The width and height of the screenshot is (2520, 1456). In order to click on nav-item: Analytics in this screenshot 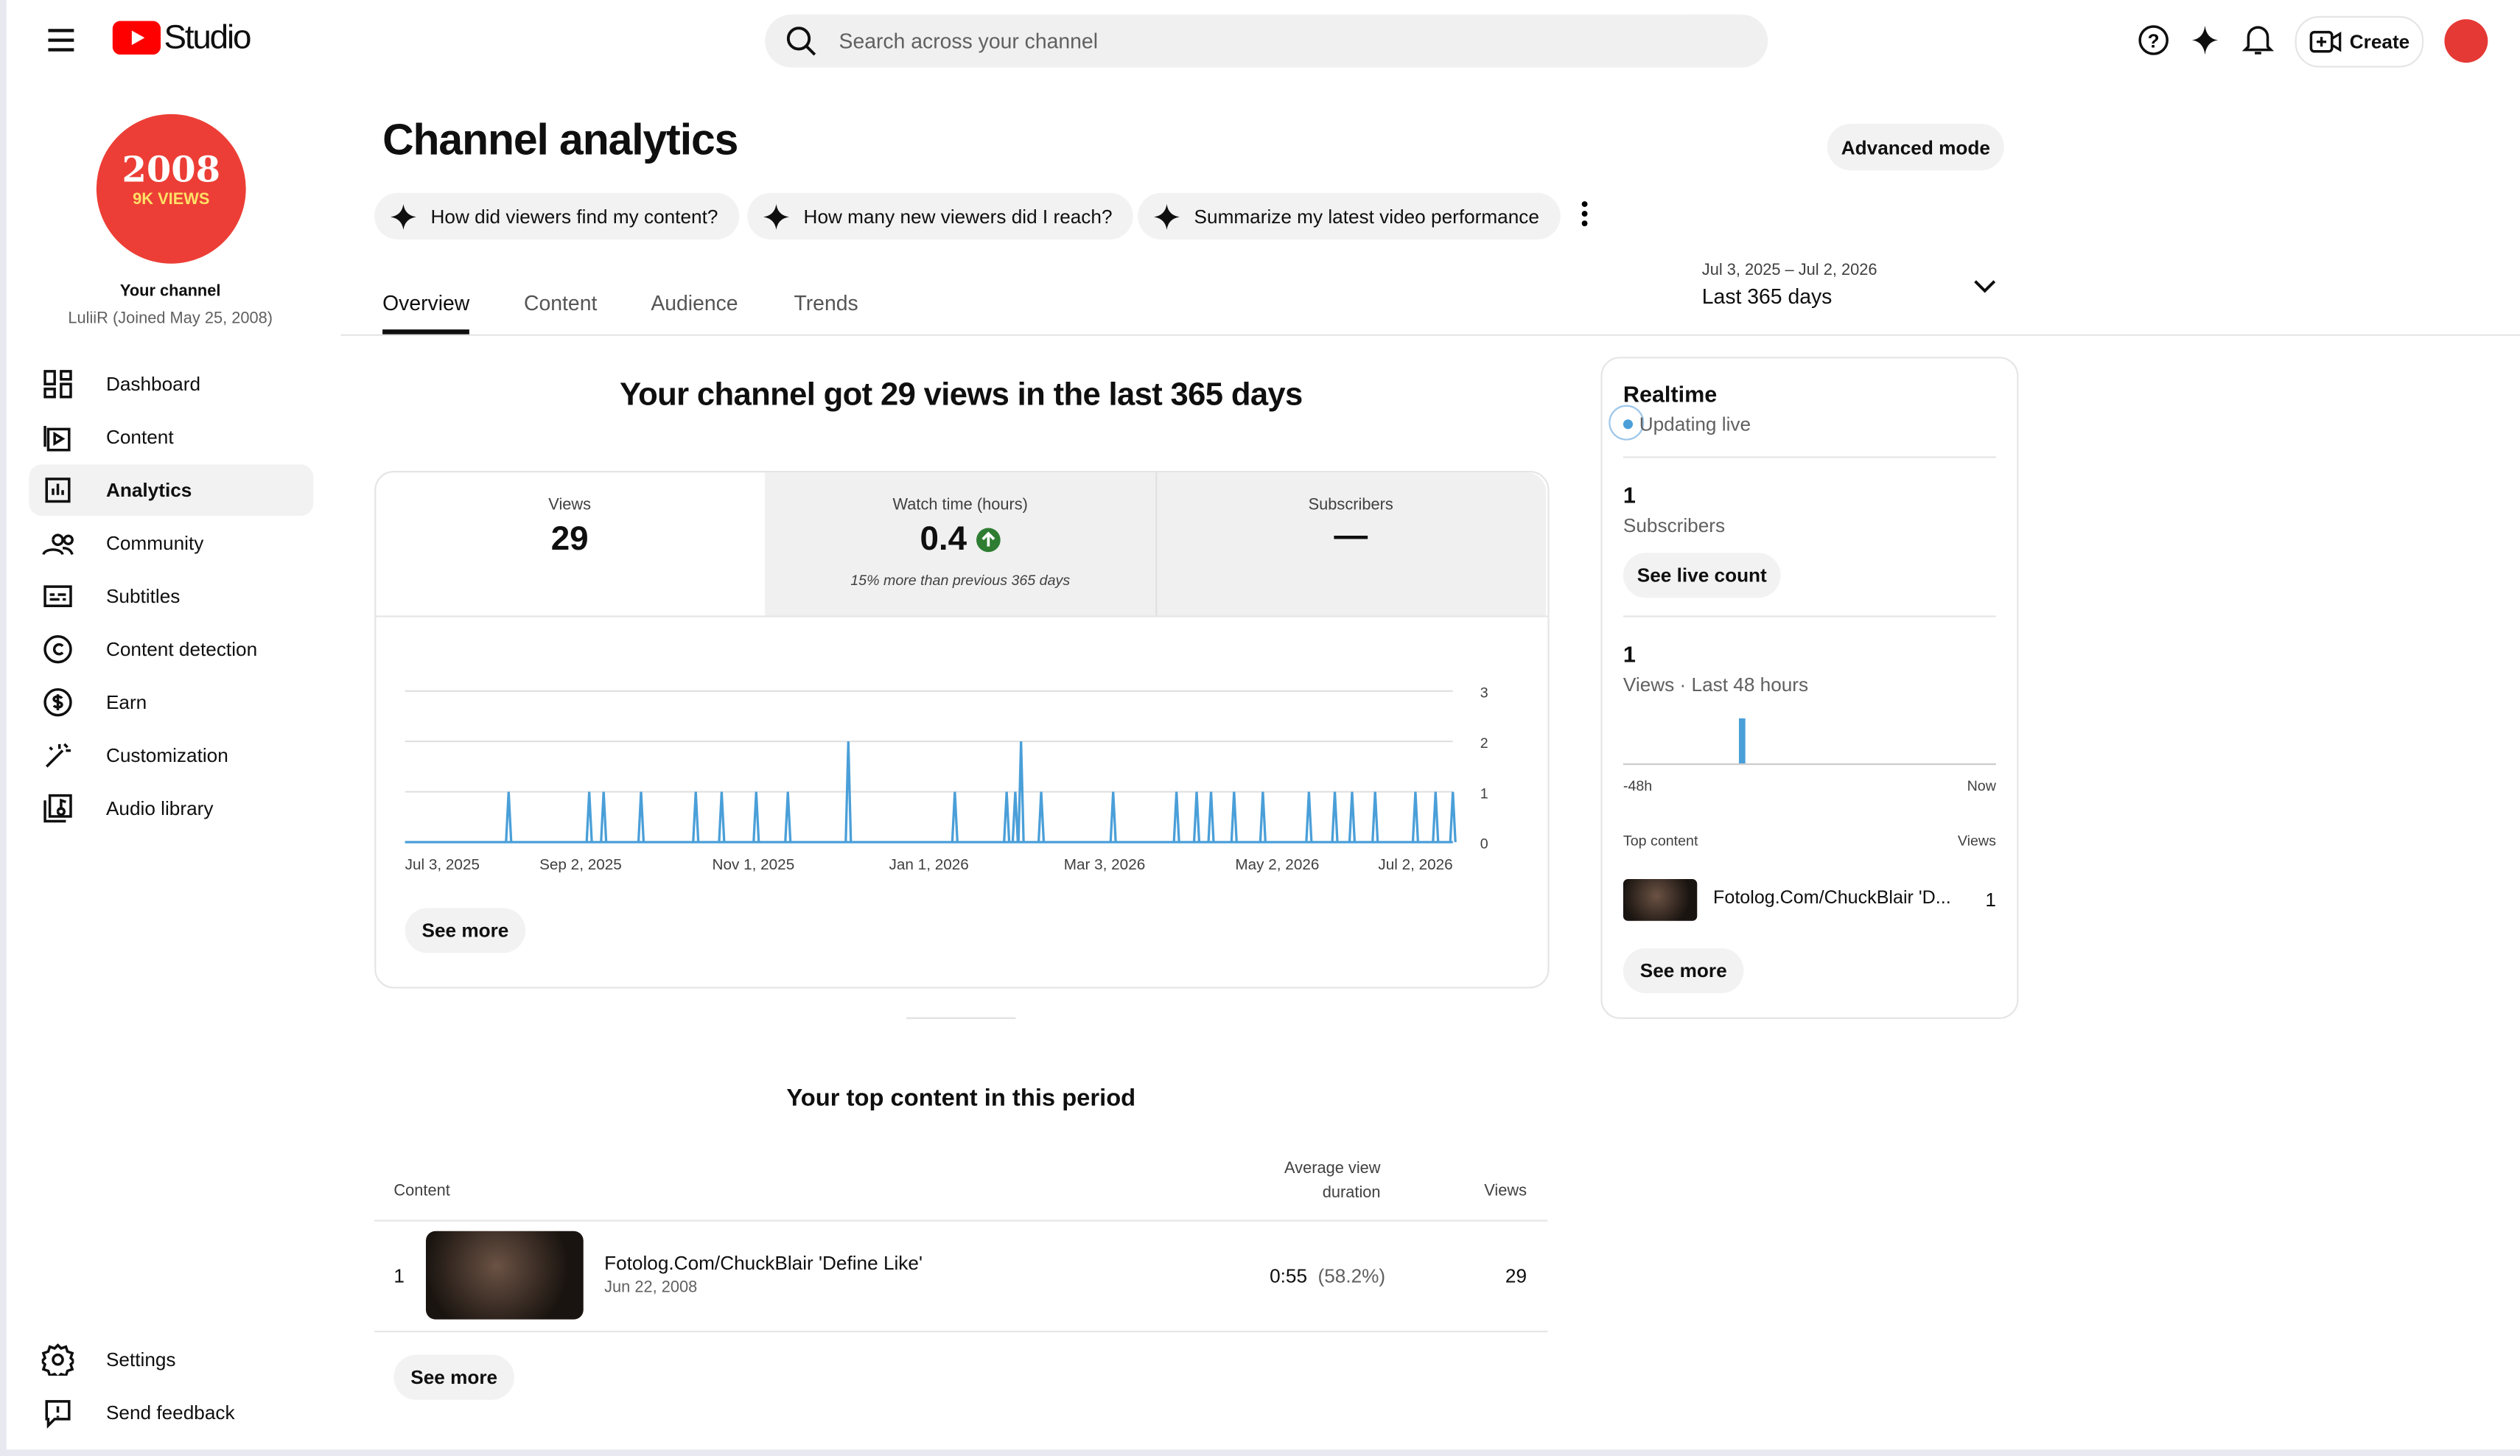, I will do `click(171, 490)`.